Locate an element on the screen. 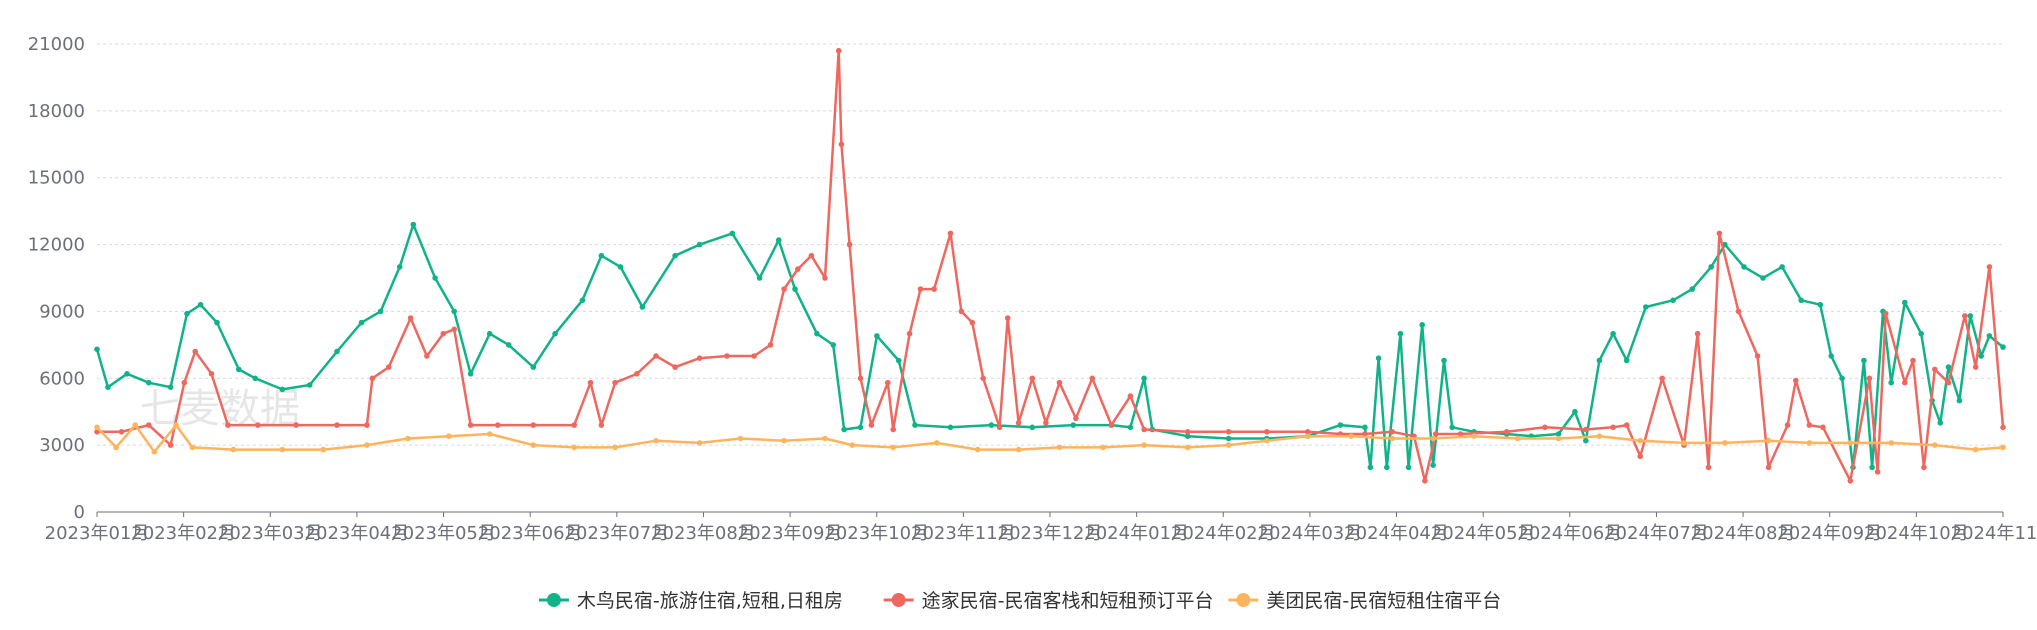 This screenshot has height=630, width=2037. y-tick-label: 6000 is located at coordinates (62, 378).